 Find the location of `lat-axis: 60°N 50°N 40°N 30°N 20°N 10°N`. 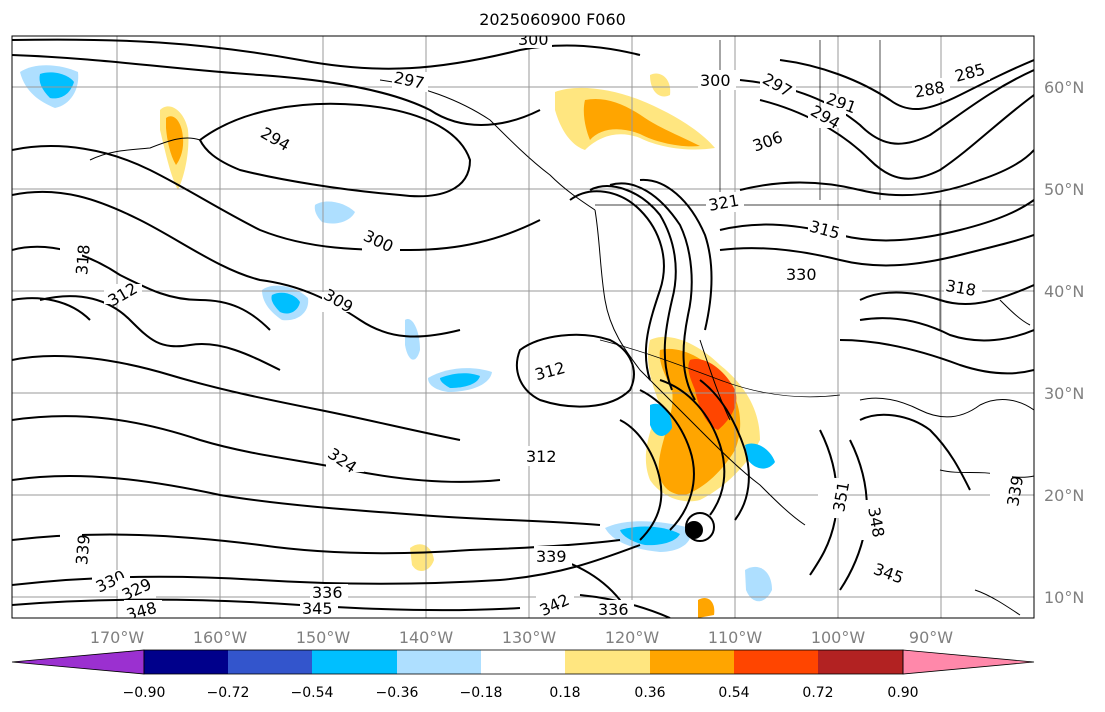

lat-axis: 60°N 50°N 40°N 30°N 20°N 10°N is located at coordinates (1064, 342).